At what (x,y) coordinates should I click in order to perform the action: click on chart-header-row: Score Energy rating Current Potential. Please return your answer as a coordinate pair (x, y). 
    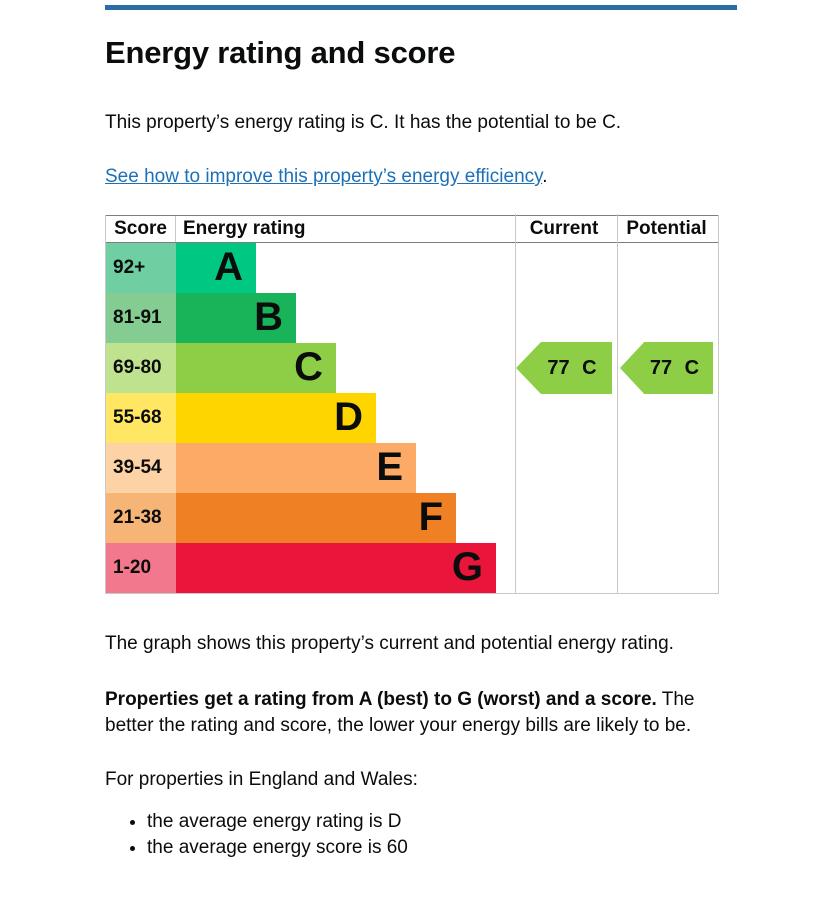
    Looking at the image, I should click on (412, 229).